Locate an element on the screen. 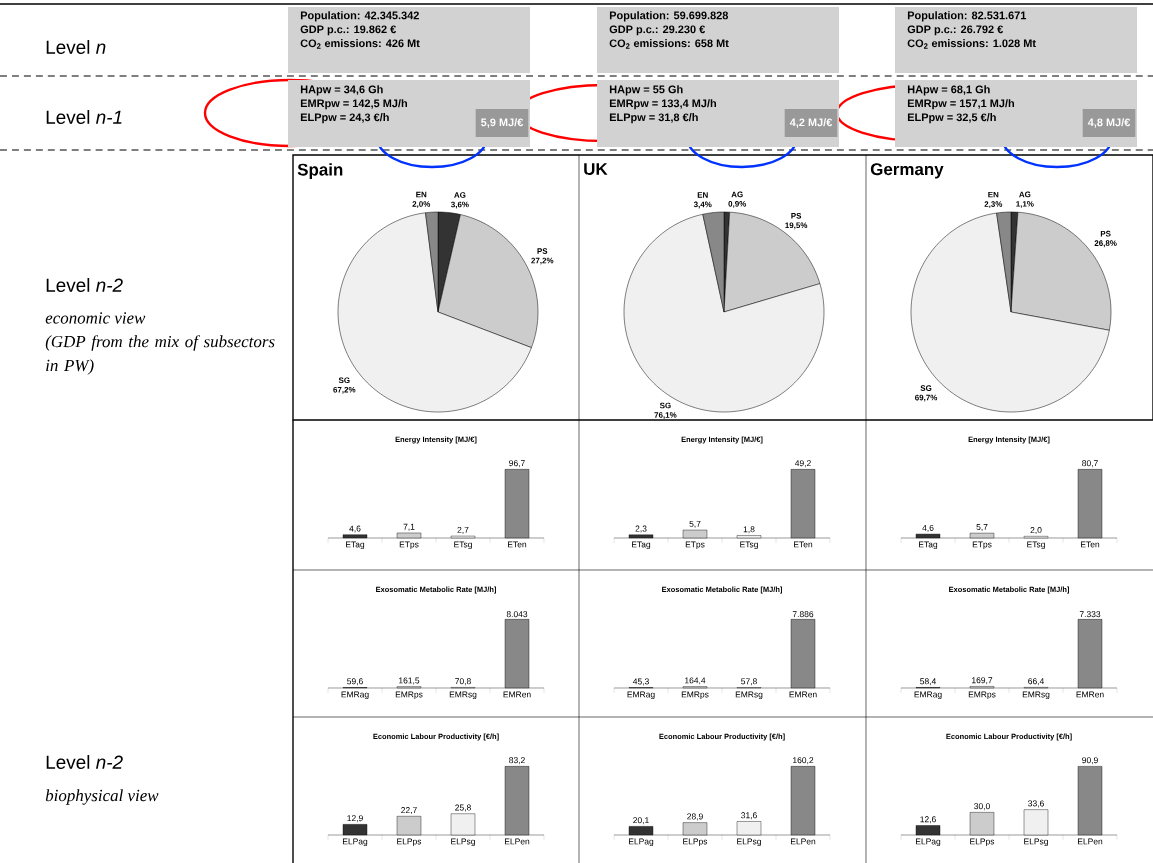 This screenshot has width=1153, height=863. data-label: 66,4 is located at coordinates (1036, 682).